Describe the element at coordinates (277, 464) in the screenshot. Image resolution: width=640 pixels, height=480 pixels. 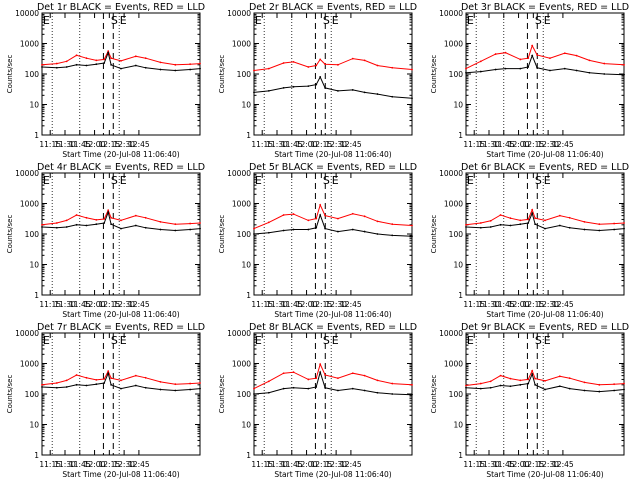
I see `x-tick-label: 11:30` at that location.